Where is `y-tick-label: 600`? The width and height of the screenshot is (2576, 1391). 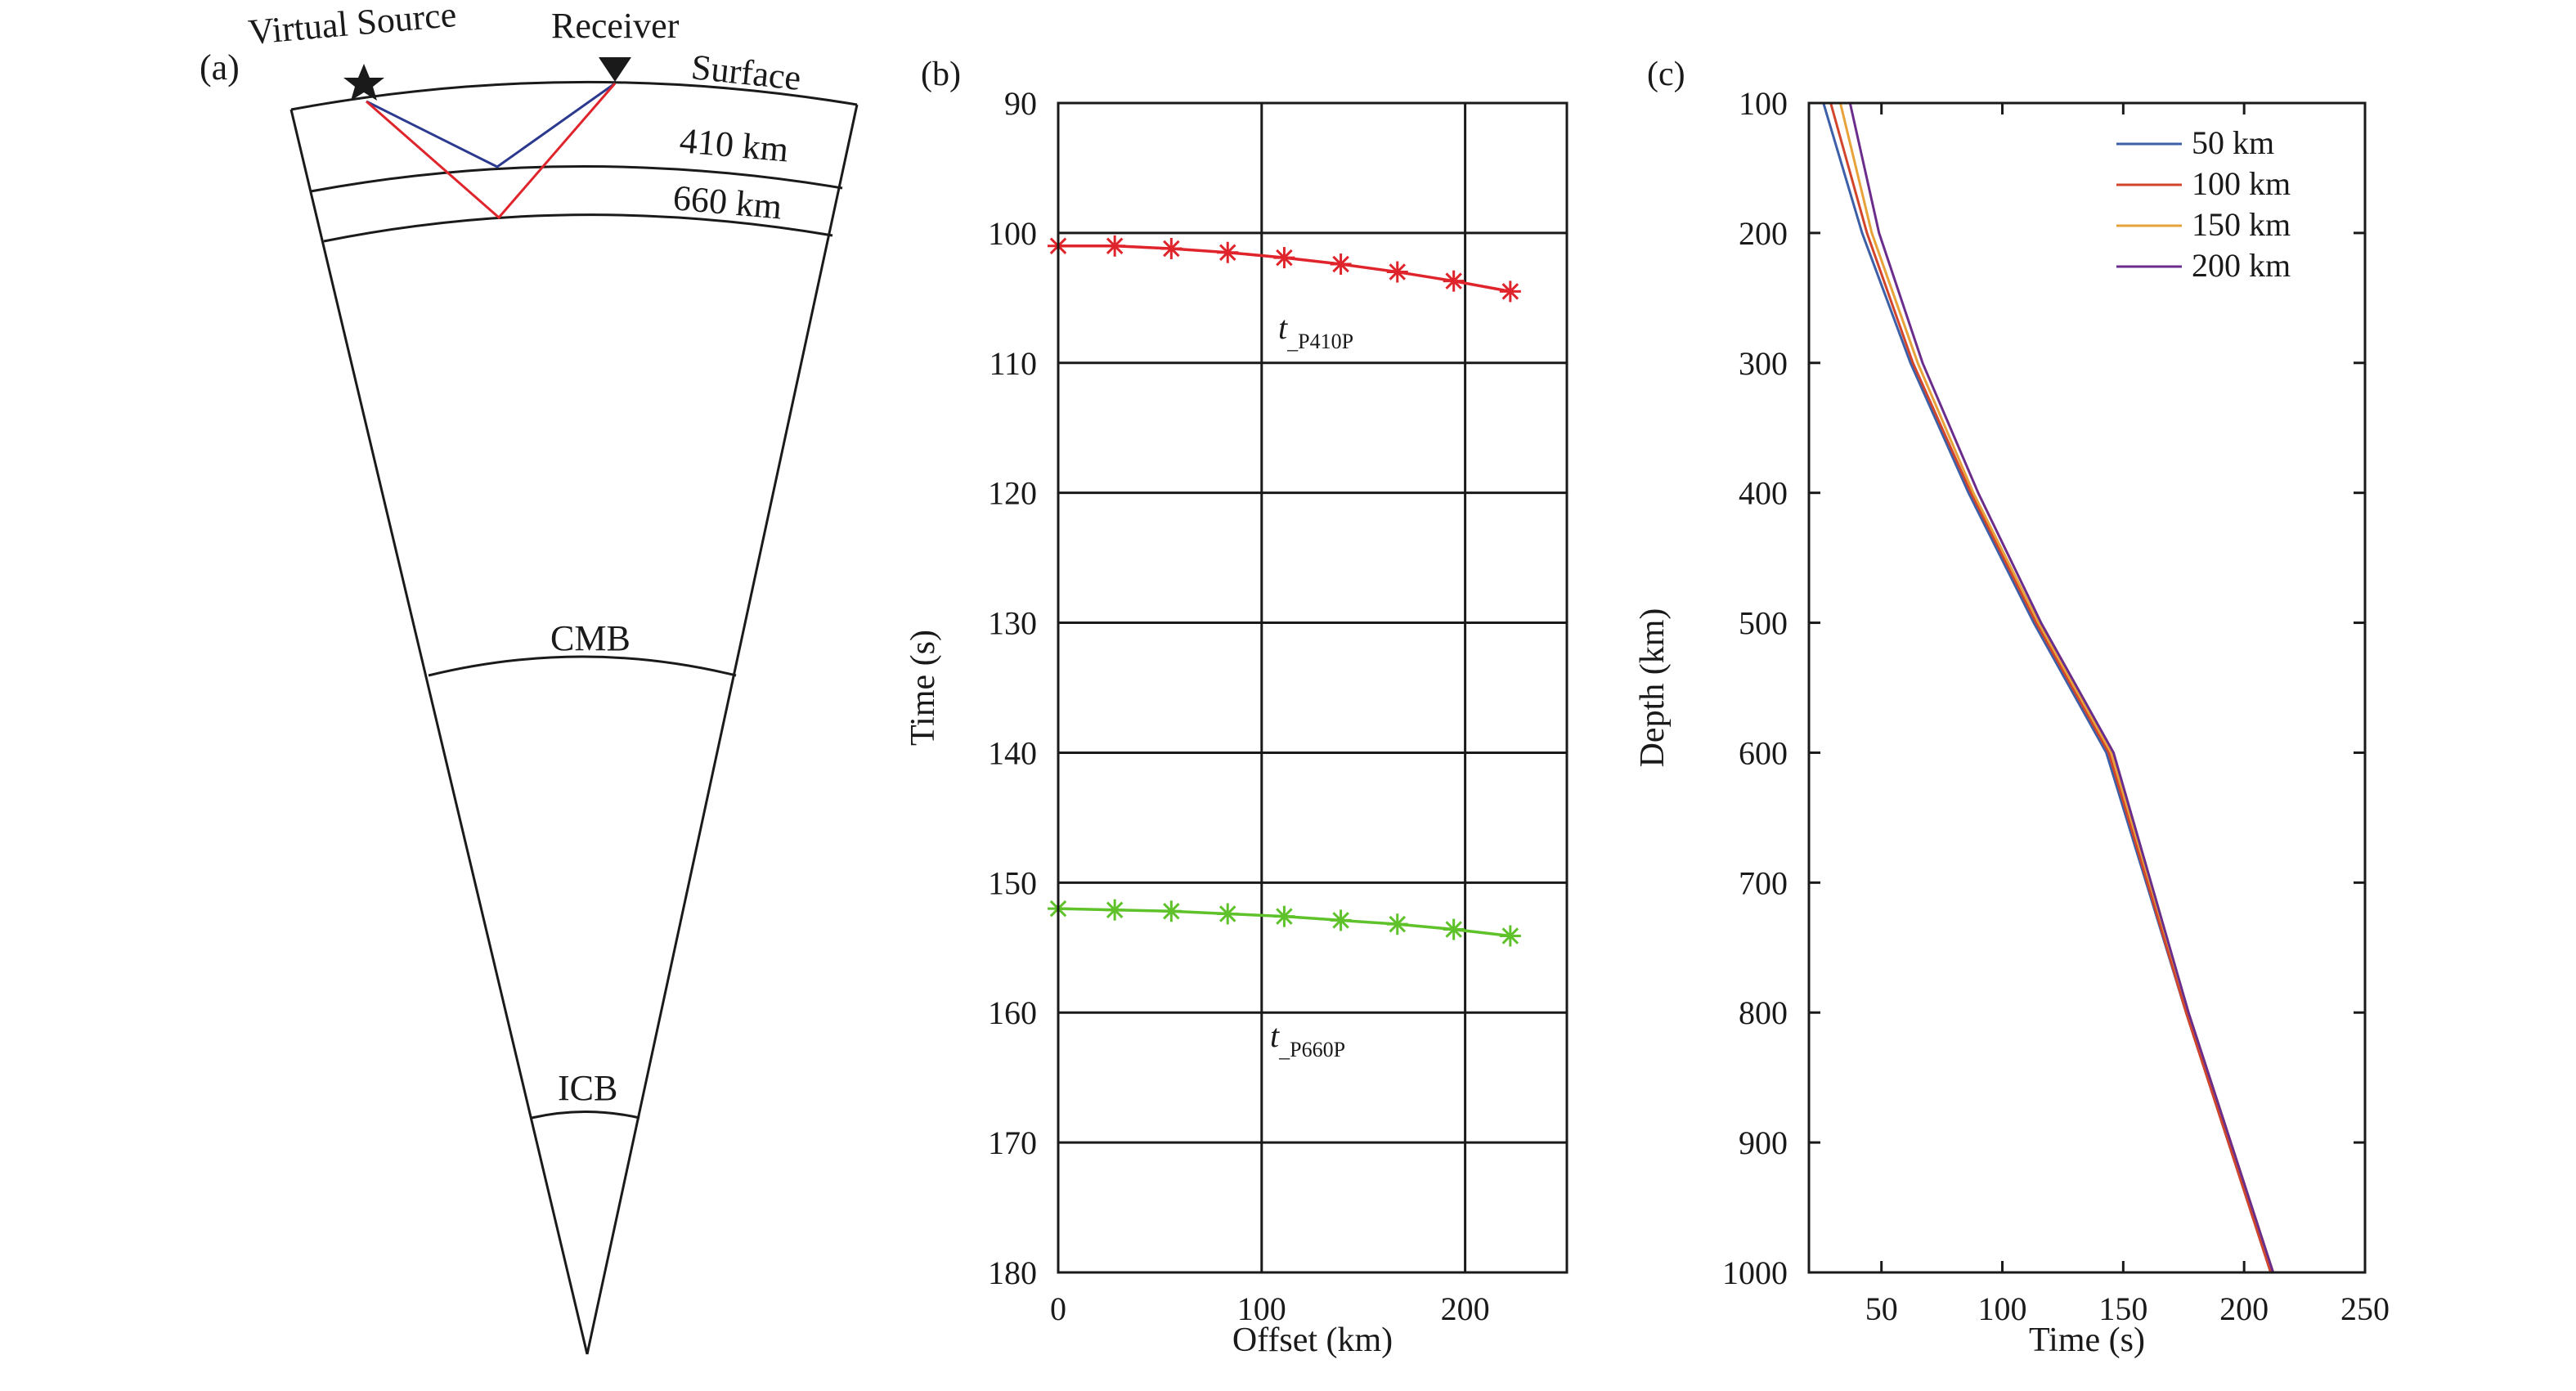
y-tick-label: 600 is located at coordinates (1763, 752).